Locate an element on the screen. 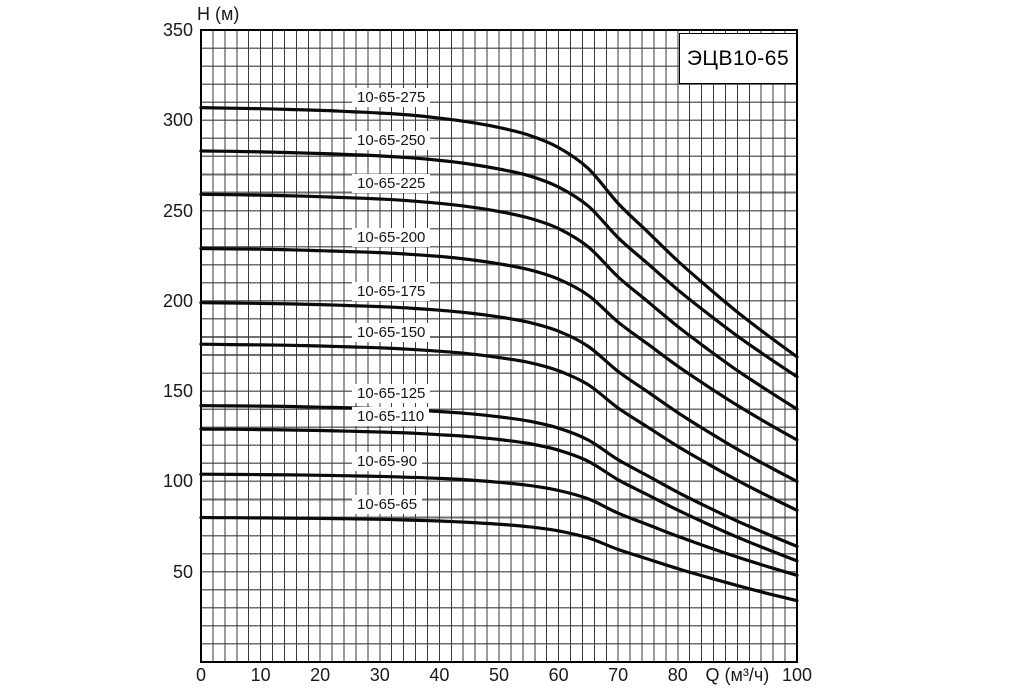 The image size is (1024, 698). curve-label-10-65-125: 10-65-125 is located at coordinates (391, 393).